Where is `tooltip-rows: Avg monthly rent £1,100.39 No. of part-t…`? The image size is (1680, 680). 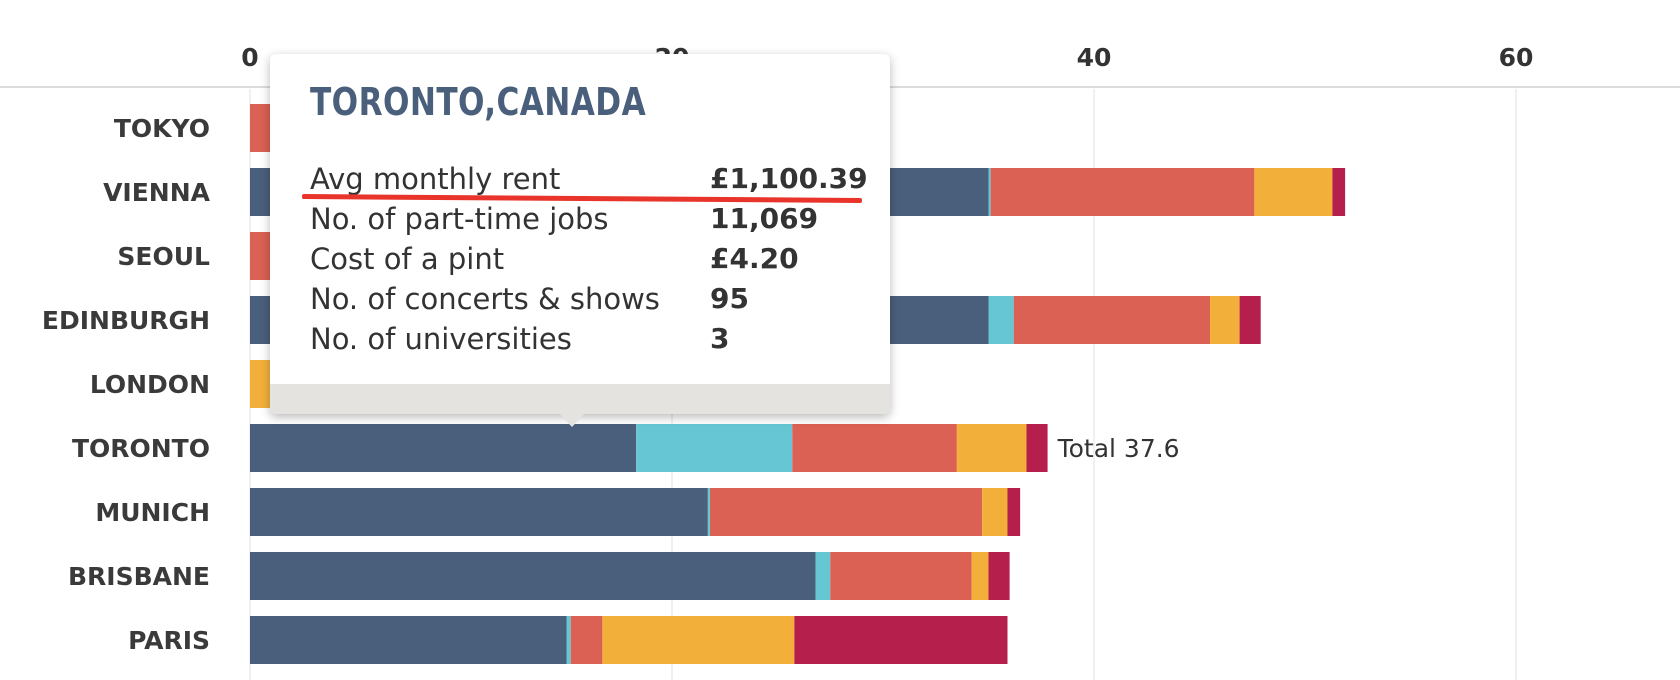
tooltip-rows: Avg monthly rent £1,100.39 No. of part-t… is located at coordinates (590, 262).